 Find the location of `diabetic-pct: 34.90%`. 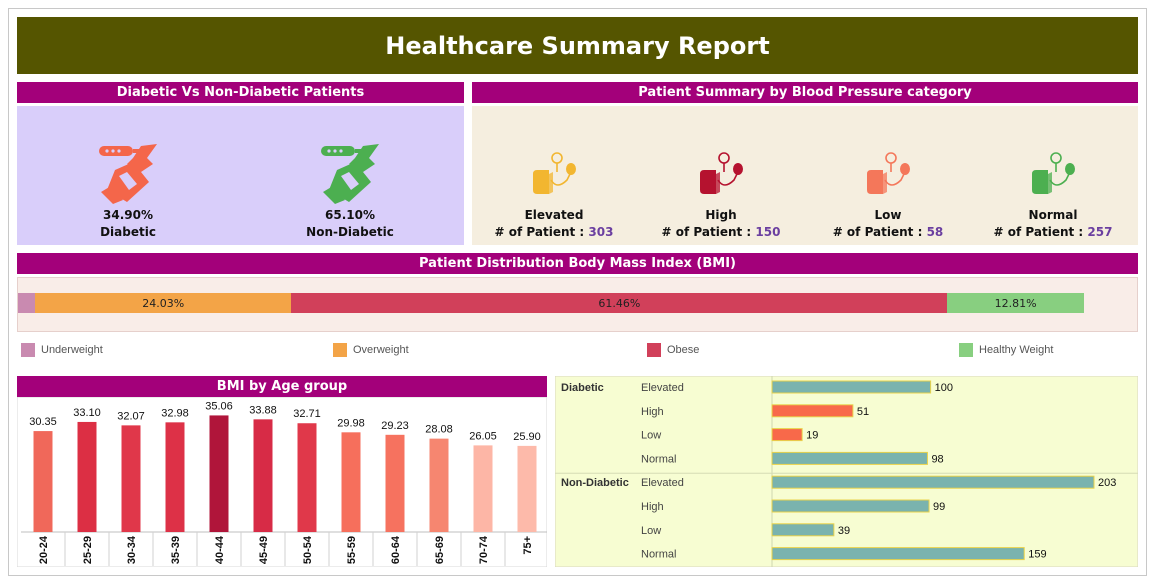

diabetic-pct: 34.90% is located at coordinates (128, 215).